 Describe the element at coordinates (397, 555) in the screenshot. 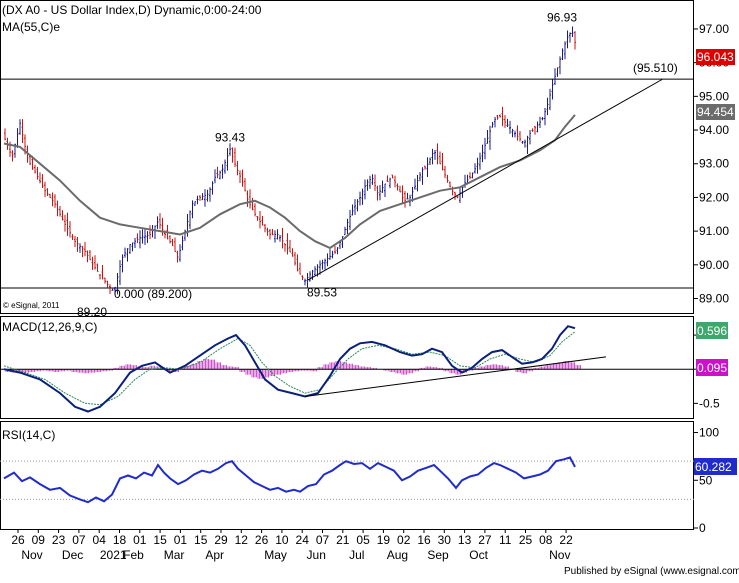

I see `date-month-label: Aug` at that location.